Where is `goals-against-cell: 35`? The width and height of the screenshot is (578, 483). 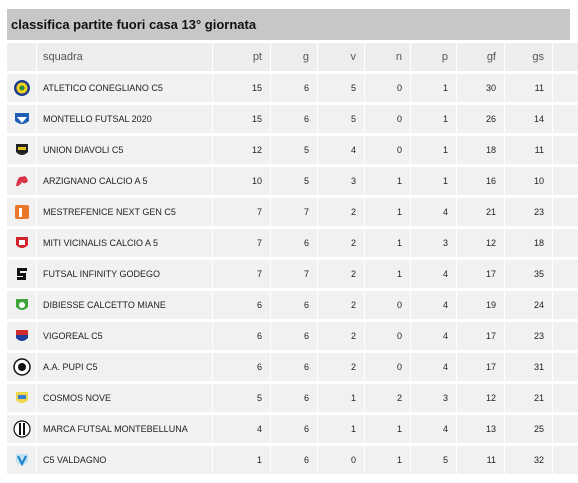 goals-against-cell: 35 is located at coordinates (529, 274).